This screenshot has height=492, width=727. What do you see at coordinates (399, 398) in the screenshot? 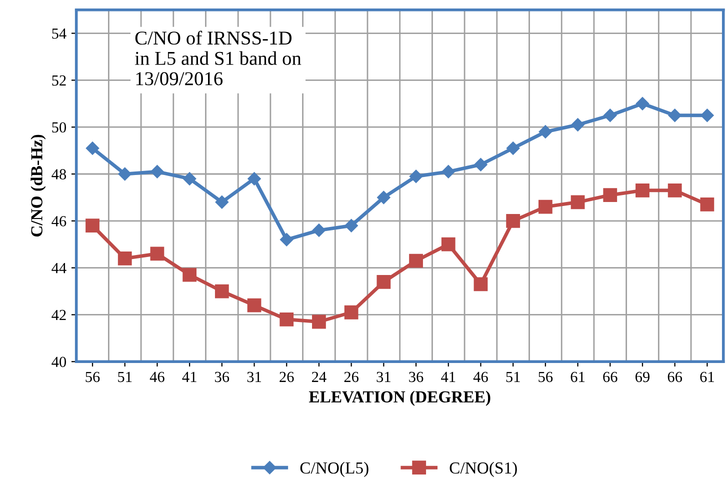
I see `x-axis-title: ELEVATION (DEGREE)` at bounding box center [399, 398].